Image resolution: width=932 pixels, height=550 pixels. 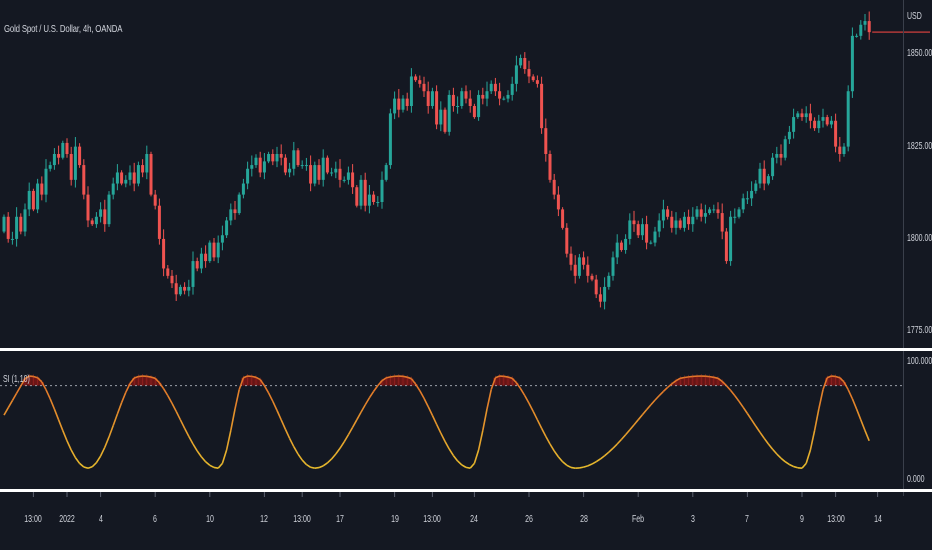 What do you see at coordinates (638, 519) in the screenshot?
I see `time-axis-label: Feb` at bounding box center [638, 519].